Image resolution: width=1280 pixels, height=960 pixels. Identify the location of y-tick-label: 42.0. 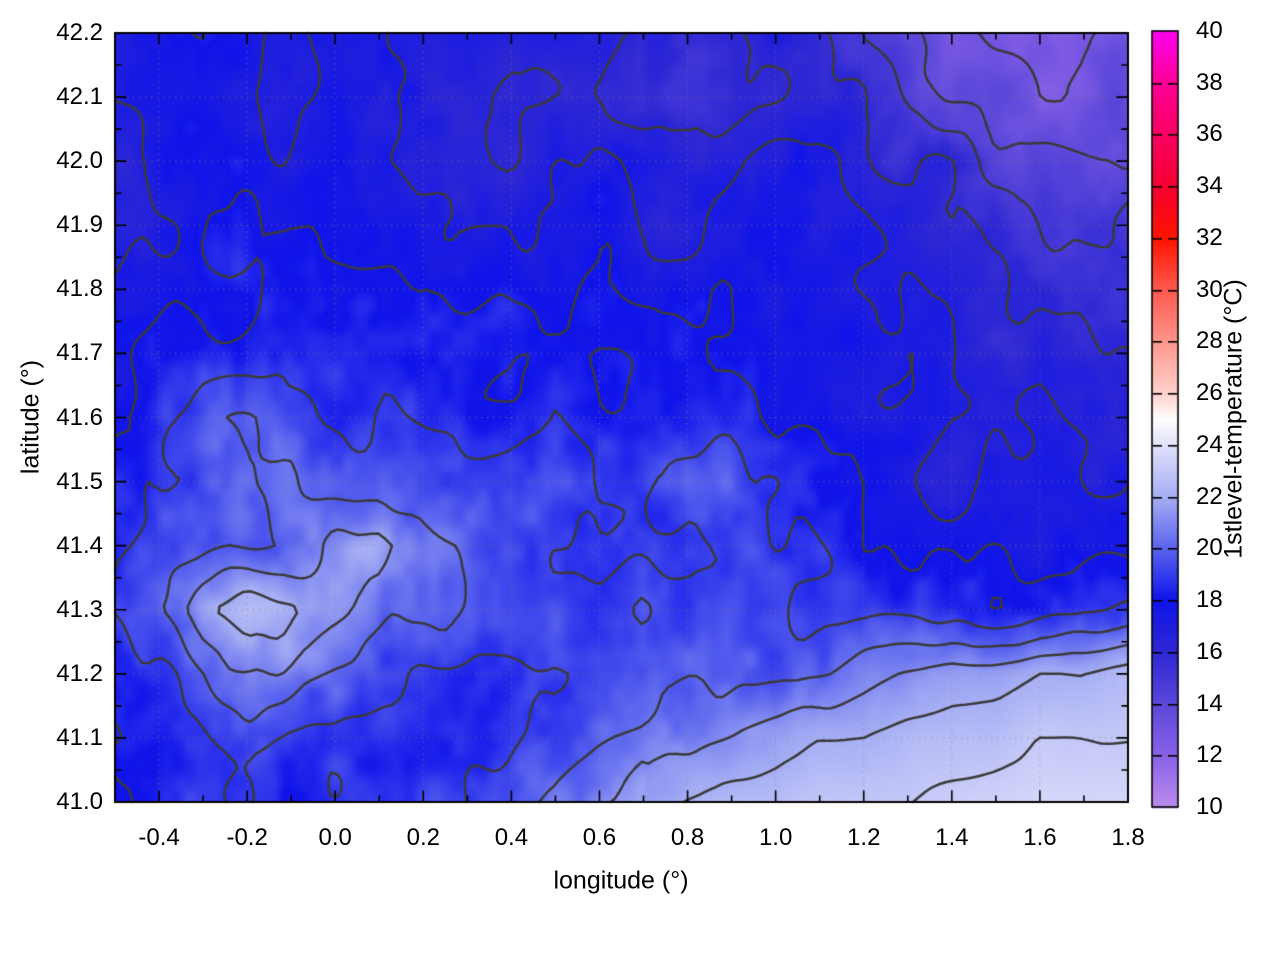
(79, 161).